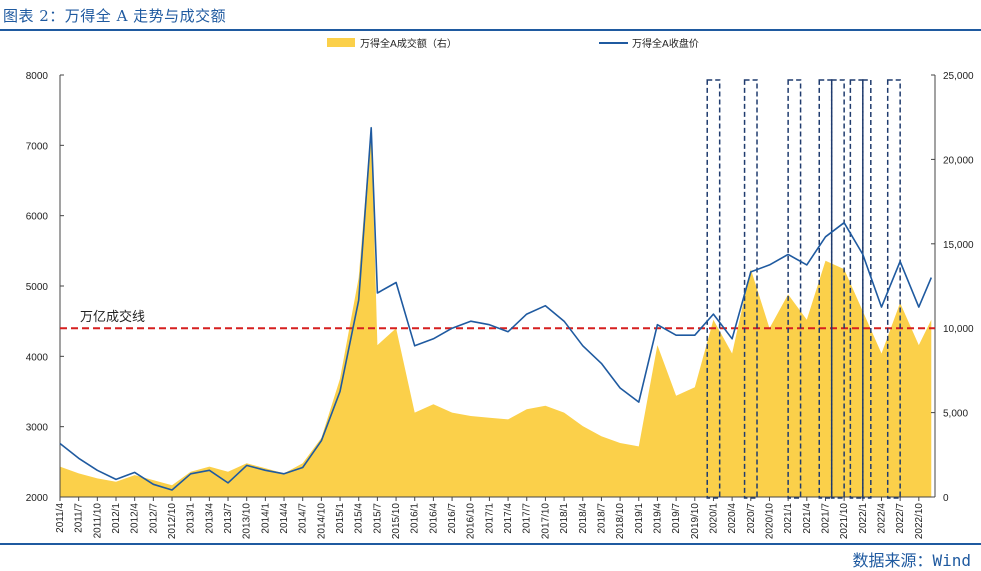 This screenshot has height=571, width=981. What do you see at coordinates (657, 518) in the screenshot?
I see `x-tick-label: 2019/4` at bounding box center [657, 518].